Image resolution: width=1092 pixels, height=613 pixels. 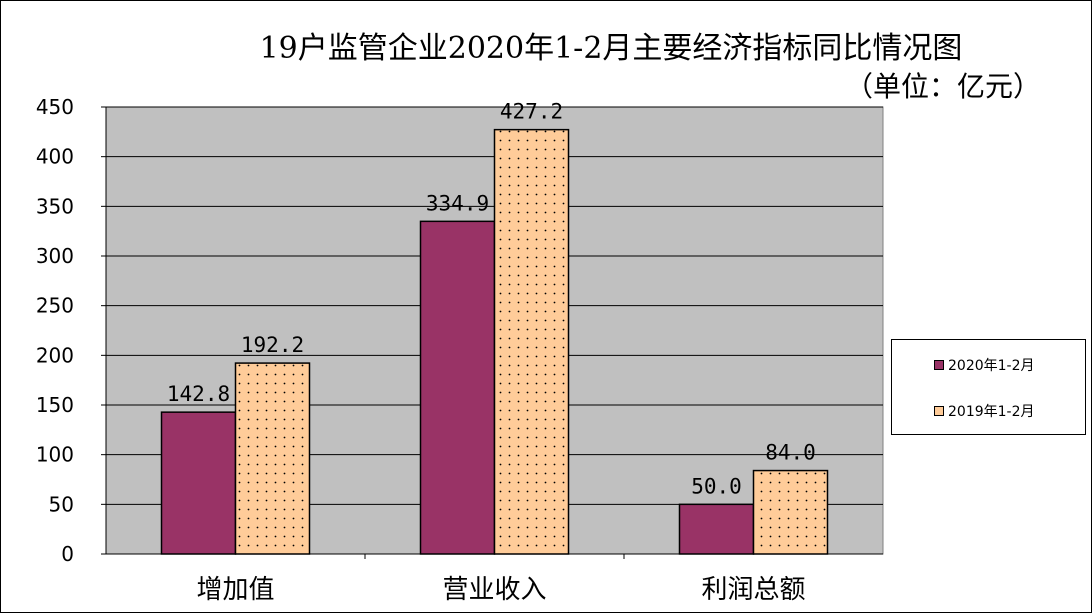 I want to click on data-label: 334.9, so click(x=457, y=203).